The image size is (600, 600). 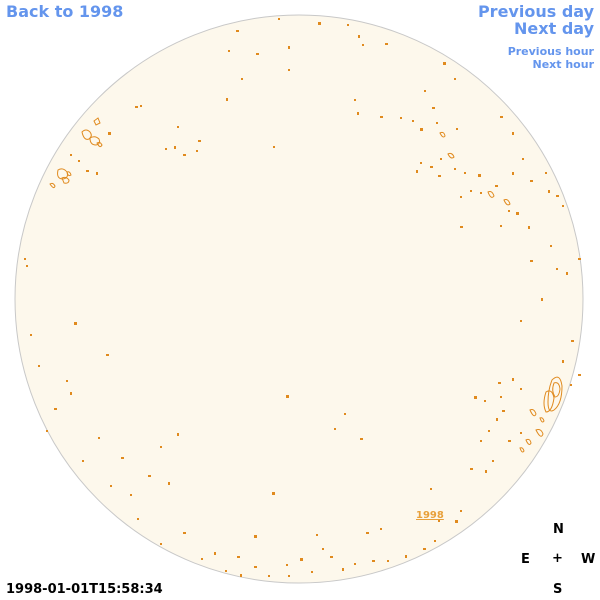 What do you see at coordinates (430, 515) in the screenshot?
I see `region-year-link: 1998` at bounding box center [430, 515].